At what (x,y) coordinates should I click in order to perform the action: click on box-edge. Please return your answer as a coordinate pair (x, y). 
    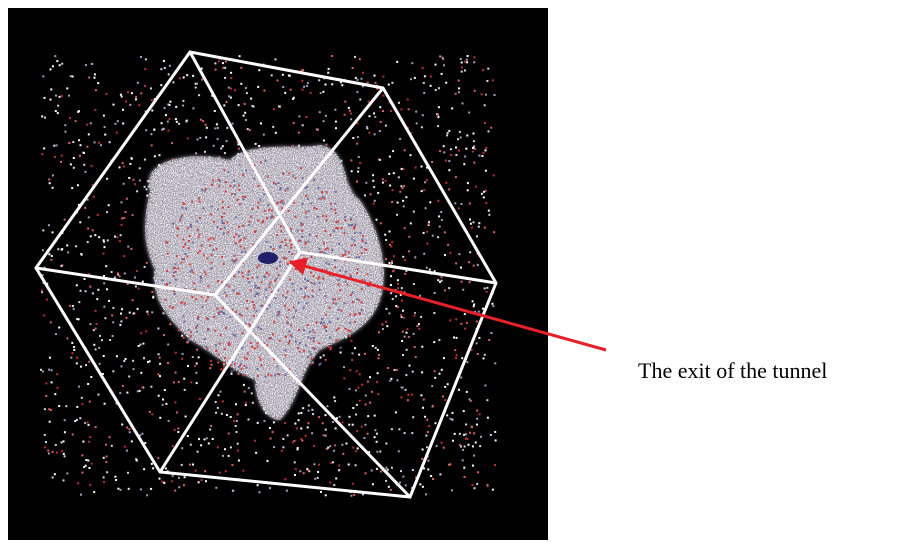
    Looking at the image, I should click on (125, 281).